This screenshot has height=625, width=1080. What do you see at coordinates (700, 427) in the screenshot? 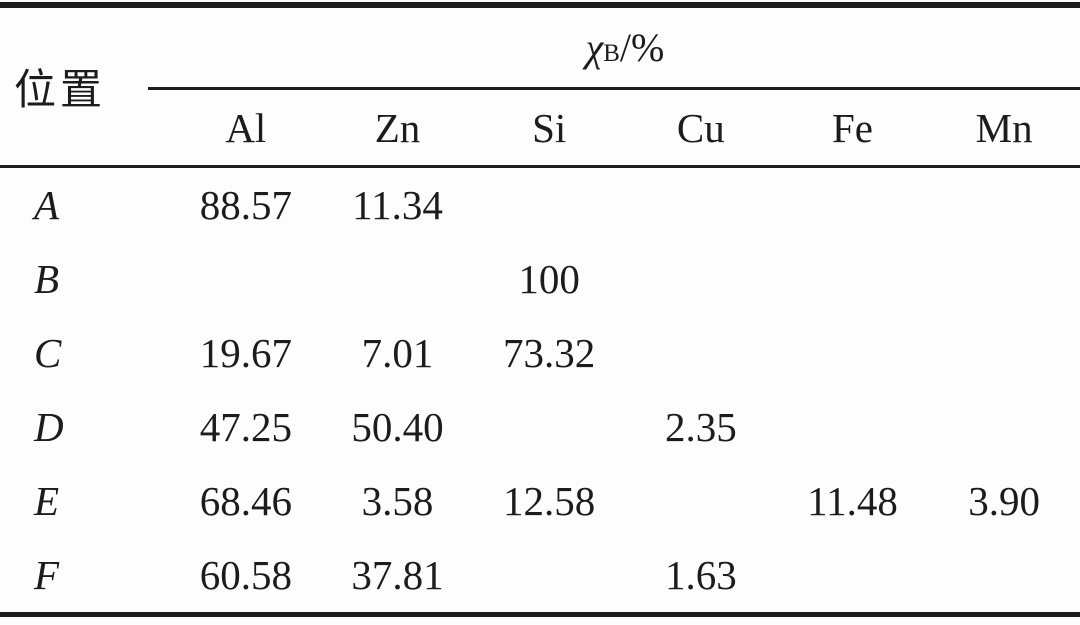
I see `table-cell: 2.35` at bounding box center [700, 427].